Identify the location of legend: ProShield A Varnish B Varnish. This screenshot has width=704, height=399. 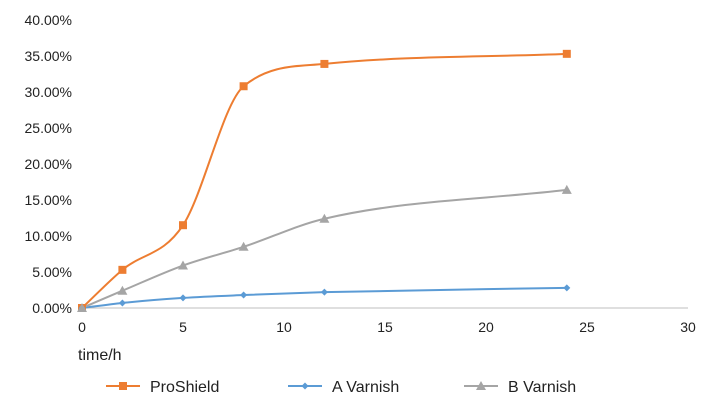
(341, 387).